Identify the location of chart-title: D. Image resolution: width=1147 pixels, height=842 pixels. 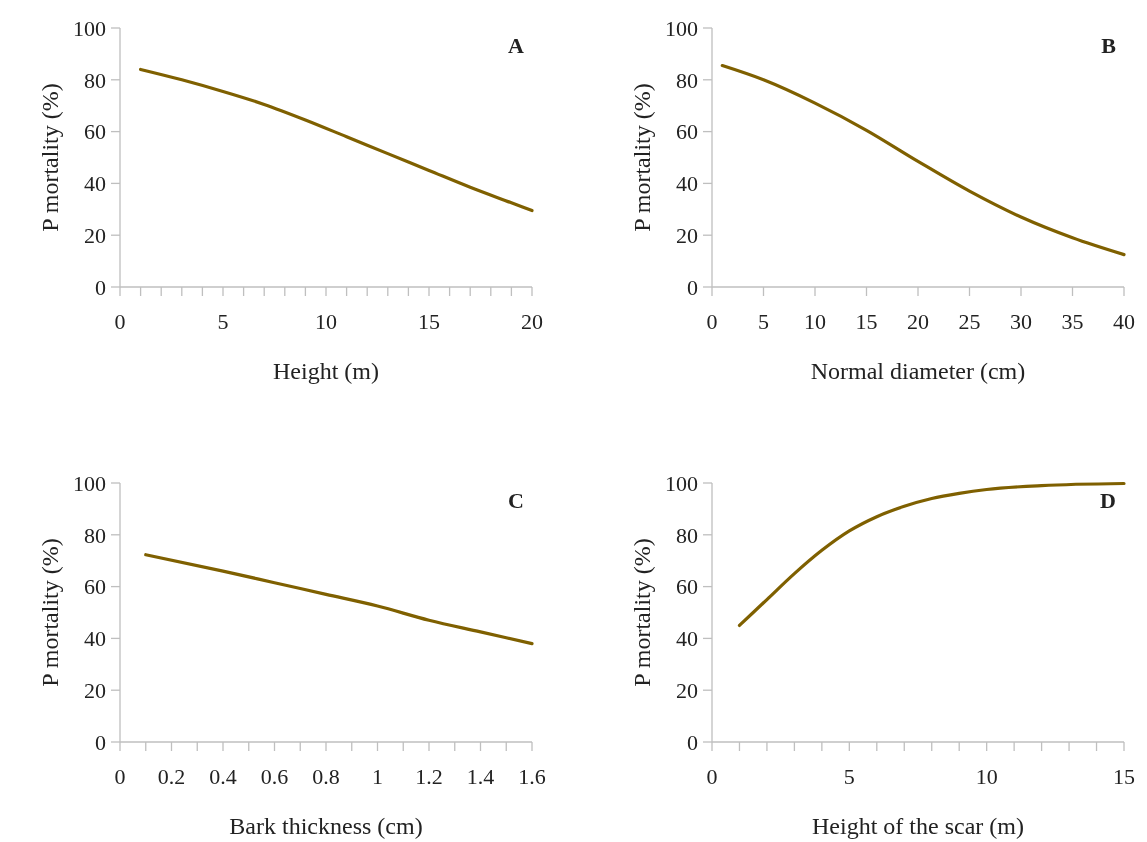
(1108, 500).